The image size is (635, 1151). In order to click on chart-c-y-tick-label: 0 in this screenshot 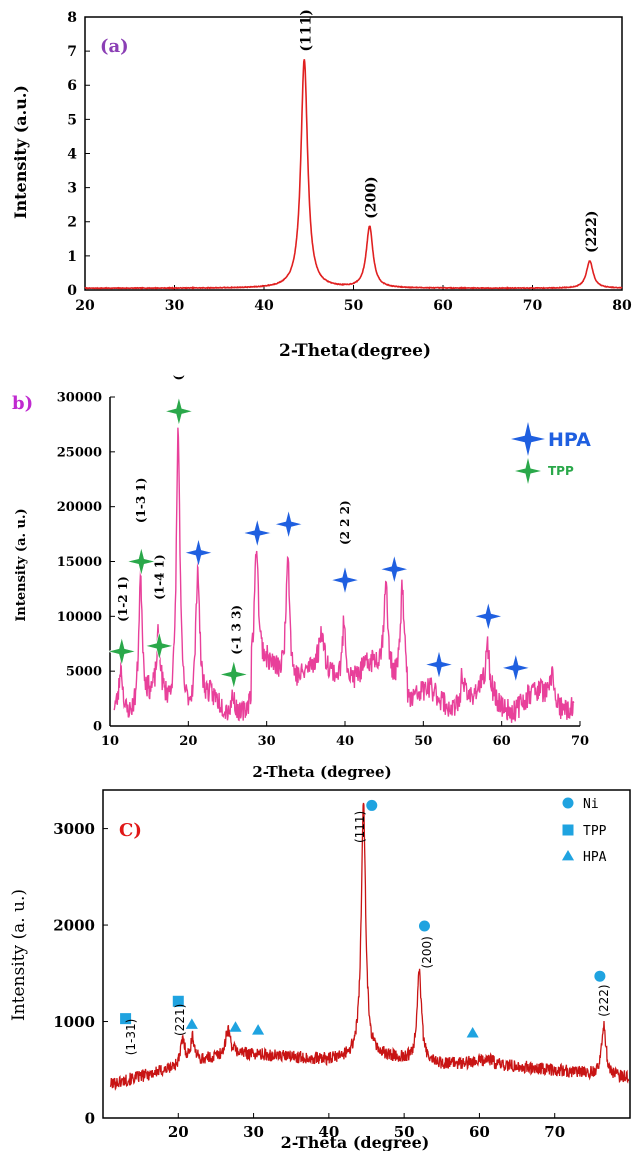, I will do `click(90, 1118)`.